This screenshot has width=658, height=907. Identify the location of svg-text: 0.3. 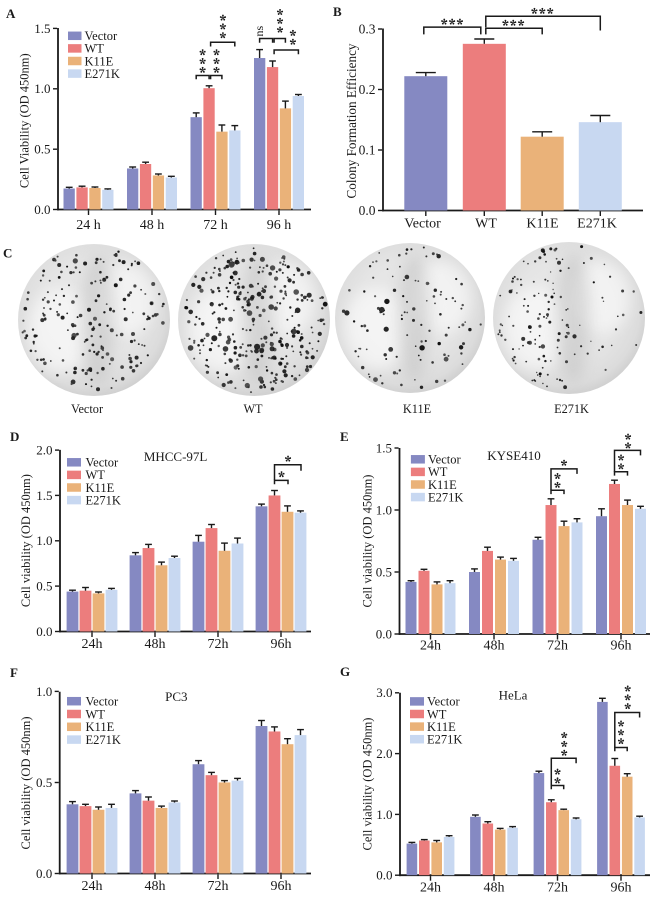
(367, 29).